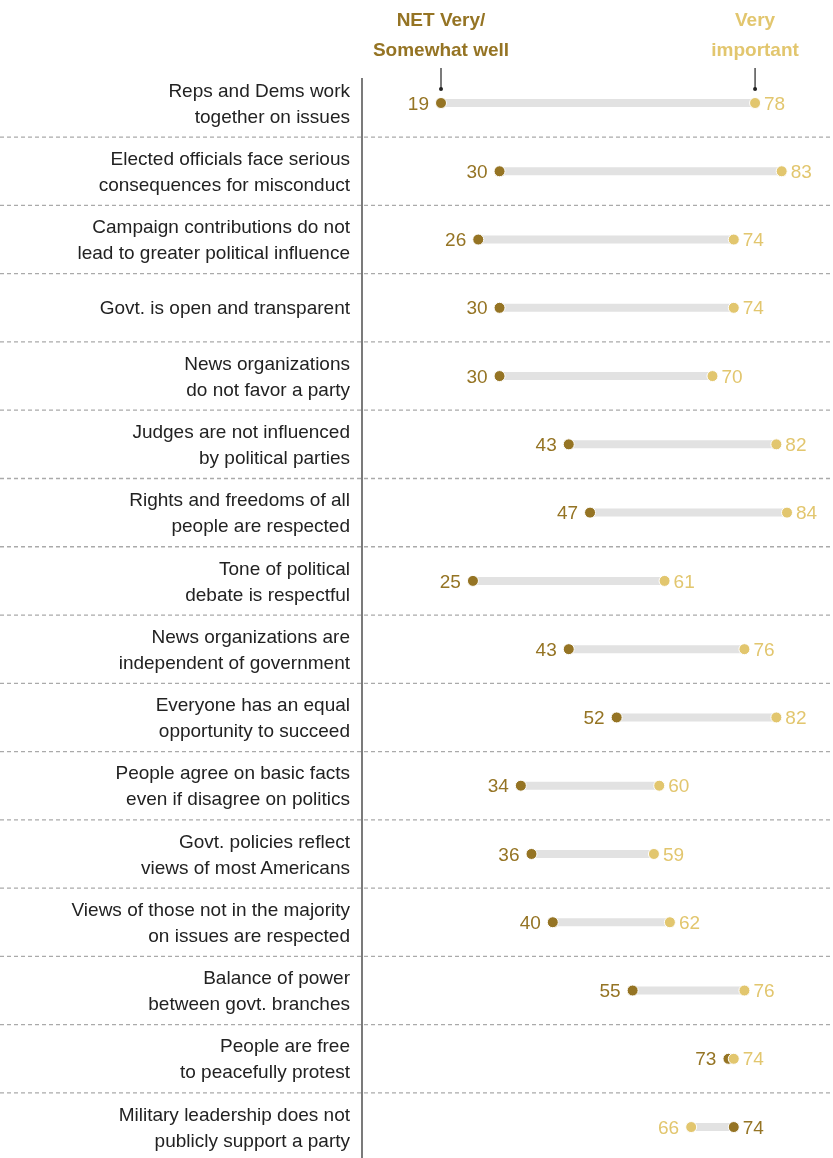  I want to click on data-label: 78, so click(775, 103).